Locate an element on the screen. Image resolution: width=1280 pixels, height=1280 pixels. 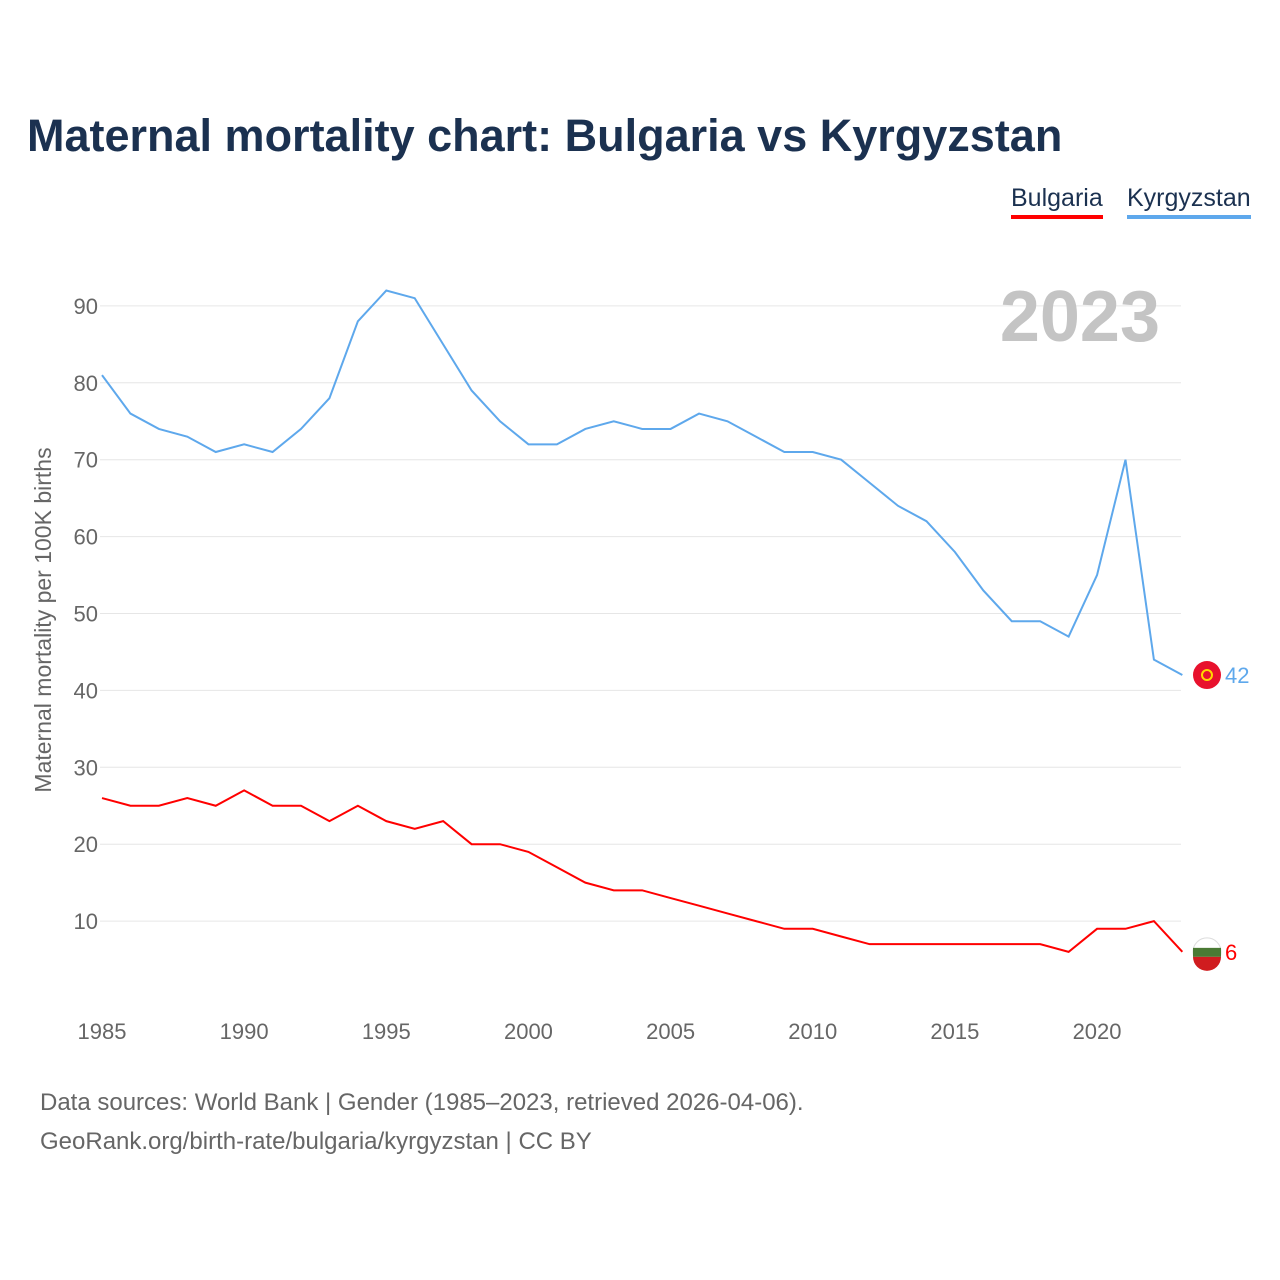
x-tick-label: 1990 is located at coordinates (244, 1031).